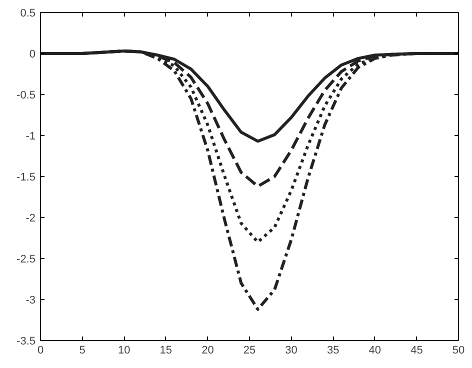 The width and height of the screenshot is (472, 368). Describe the element at coordinates (26, 260) in the screenshot. I see `y-tick-label: -2.5` at that location.